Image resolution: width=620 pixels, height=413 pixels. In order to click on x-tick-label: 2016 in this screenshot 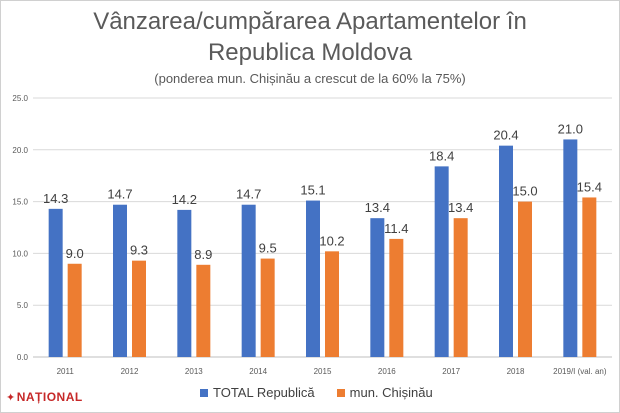, I will do `click(387, 371)`.